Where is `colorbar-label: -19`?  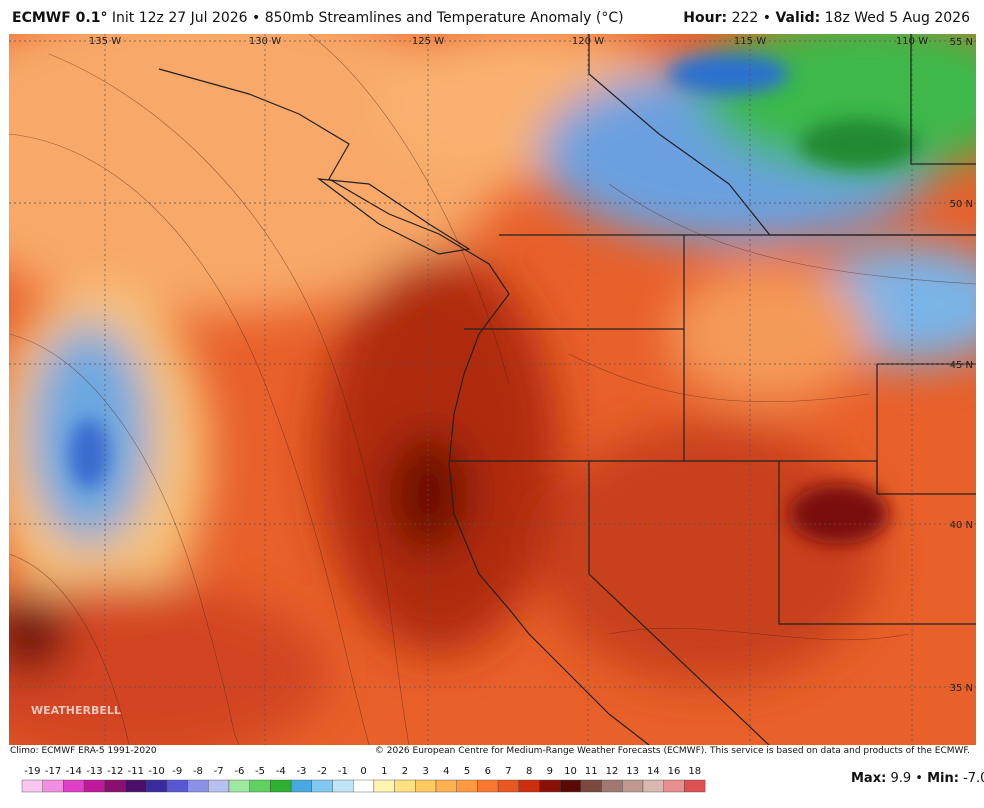 colorbar-label: -19 is located at coordinates (32, 771).